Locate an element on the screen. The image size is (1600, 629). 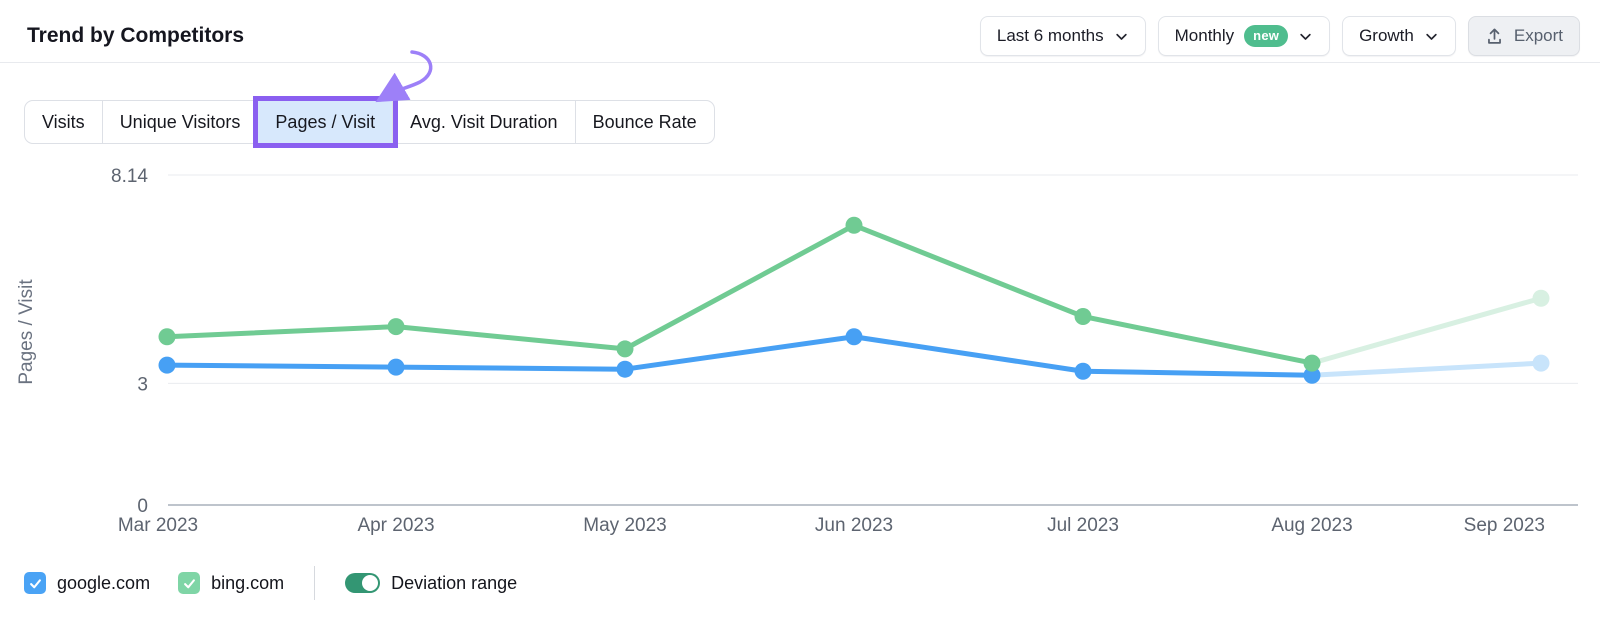
toggle-on-icon is located at coordinates (363, 583).